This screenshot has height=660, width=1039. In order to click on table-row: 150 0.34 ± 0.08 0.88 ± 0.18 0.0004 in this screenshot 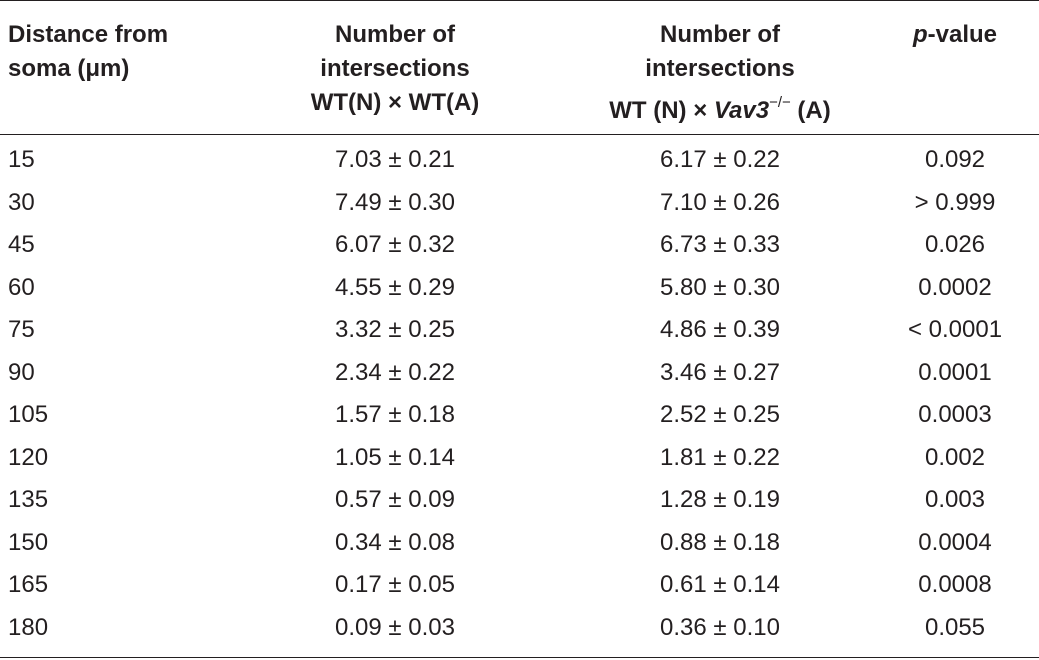, I will do `click(519, 543)`.